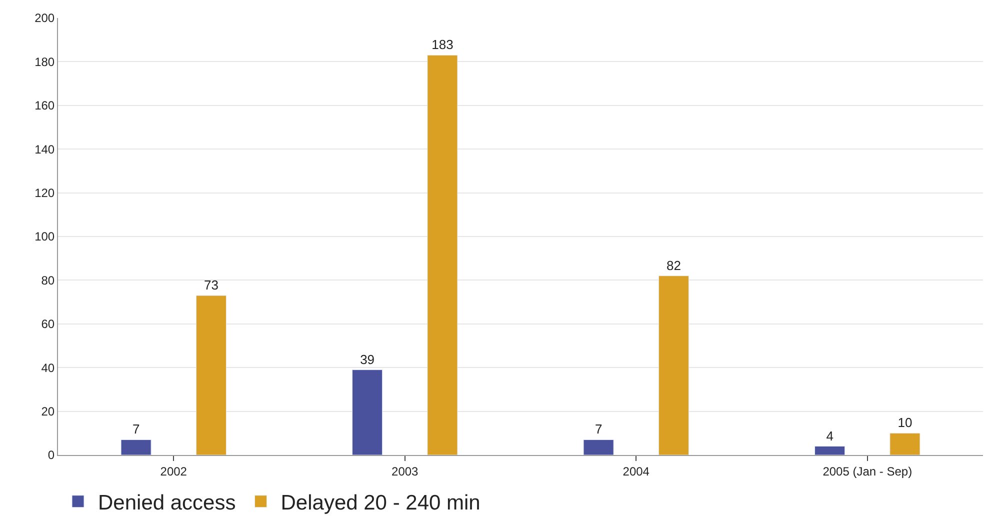  I want to click on y-tick-label: 180, so click(44, 61).